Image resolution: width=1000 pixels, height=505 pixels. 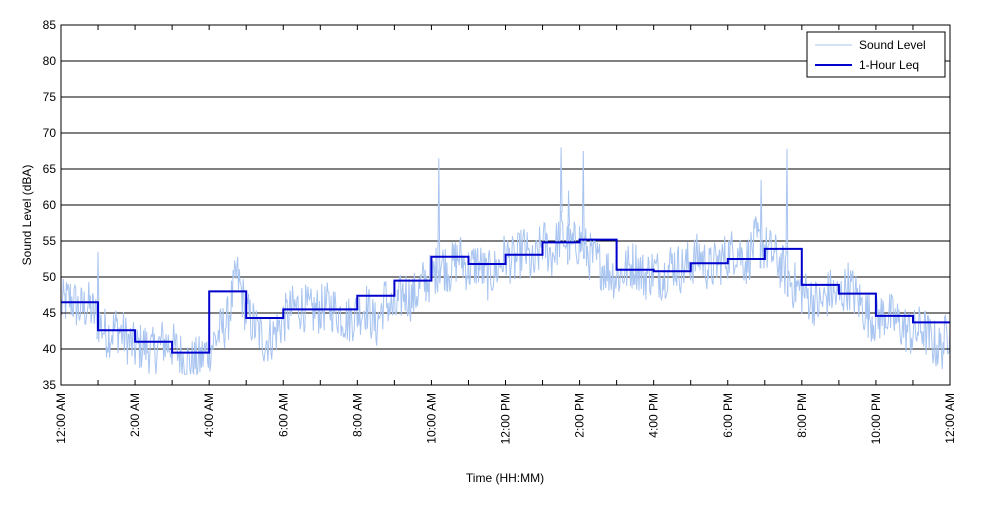 I want to click on y-tick-label: 65, so click(x=50, y=169).